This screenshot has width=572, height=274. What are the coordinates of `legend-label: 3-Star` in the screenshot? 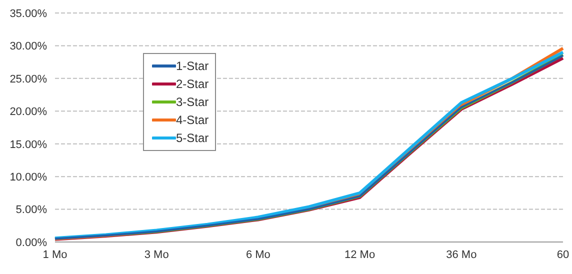 It's located at (192, 102).